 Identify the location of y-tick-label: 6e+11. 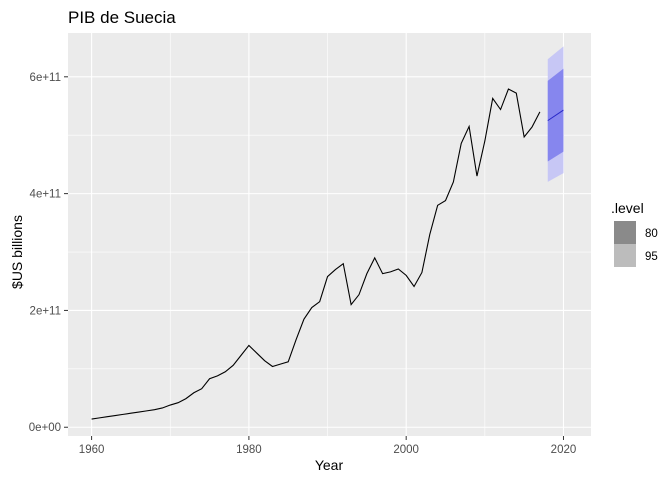
(45, 78).